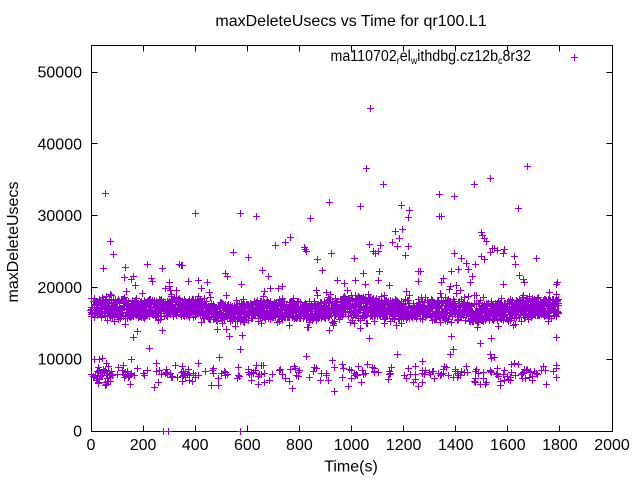 This screenshot has width=640, height=480. I want to click on svg-text: 400, so click(195, 445).